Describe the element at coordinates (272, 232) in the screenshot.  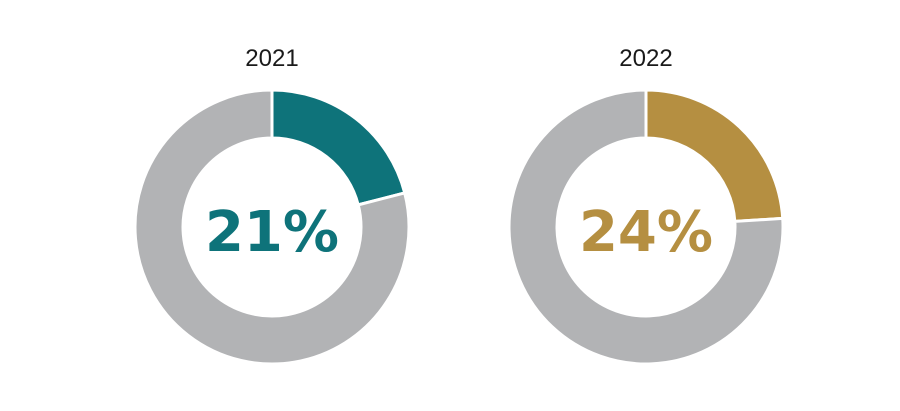
I see `center-percent-2021: 21%` at that location.